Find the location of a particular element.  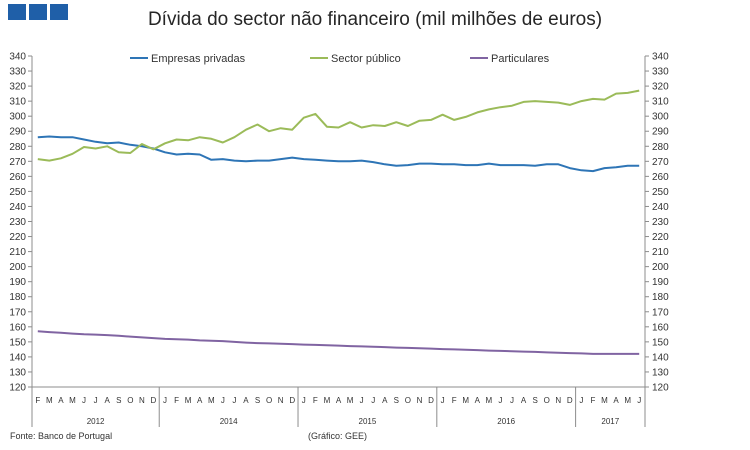

y-tick-label-left: 170 is located at coordinates (17, 312).